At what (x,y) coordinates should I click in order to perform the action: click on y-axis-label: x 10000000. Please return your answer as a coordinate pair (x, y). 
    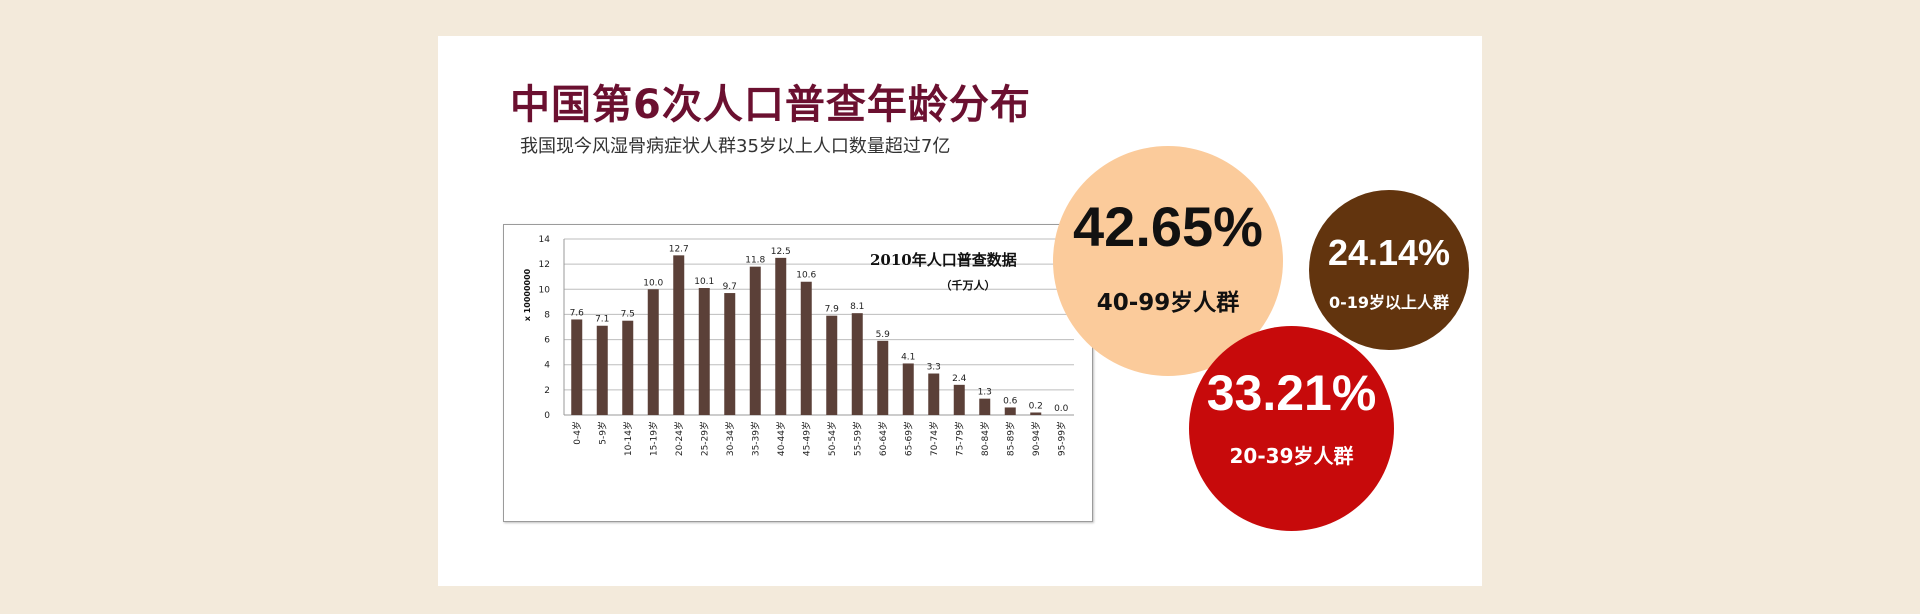
    Looking at the image, I should click on (527, 294).